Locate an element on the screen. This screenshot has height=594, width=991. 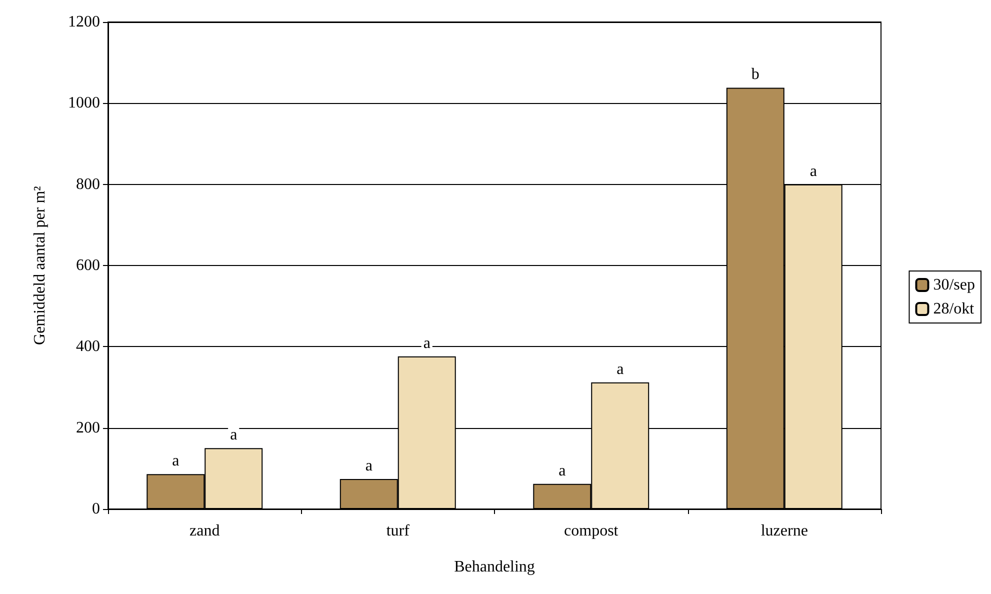
y-tick-label: 600 is located at coordinates (88, 265).